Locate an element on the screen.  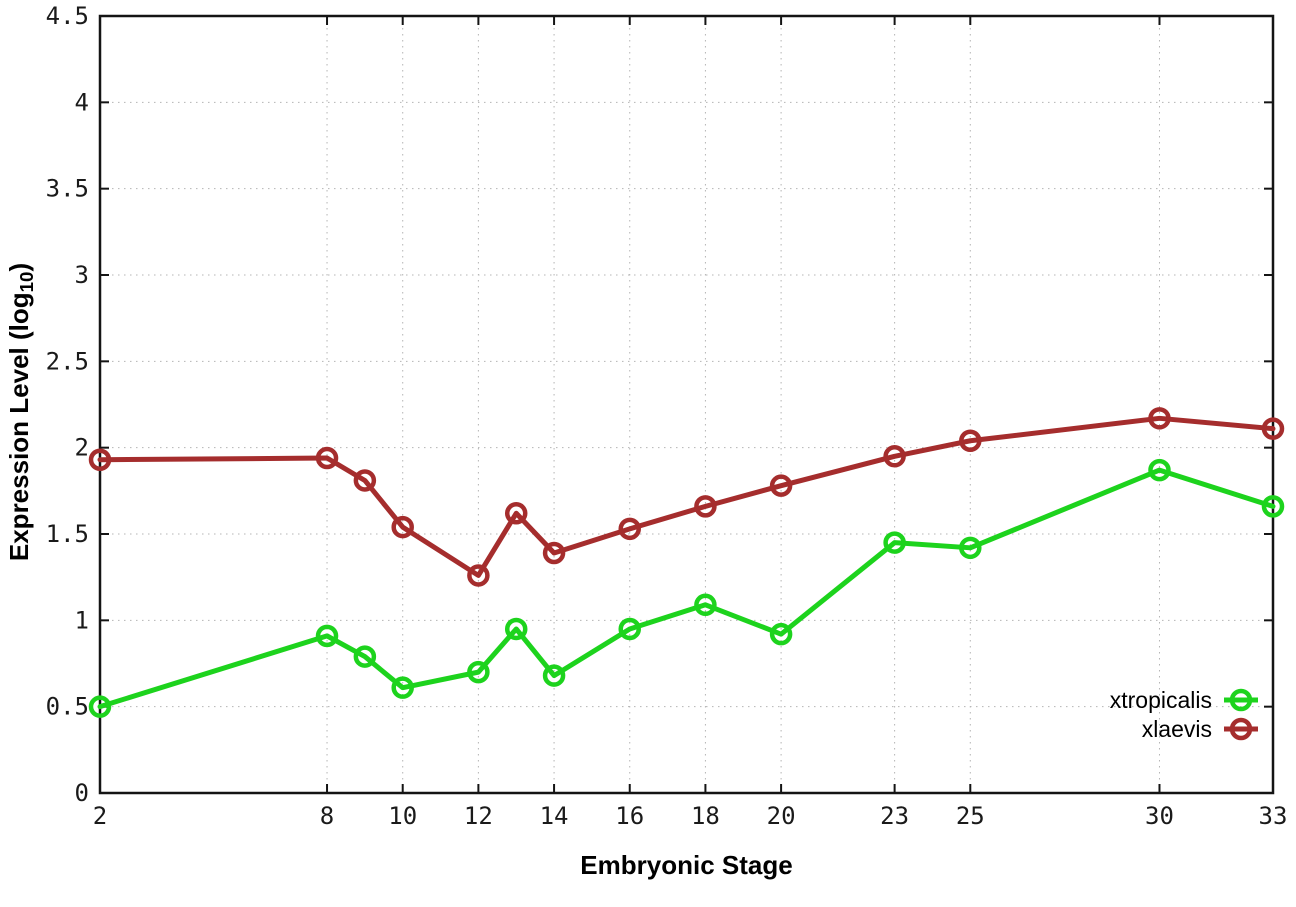
y-axis-title-main: Expression Level (log is located at coordinates (19, 427).